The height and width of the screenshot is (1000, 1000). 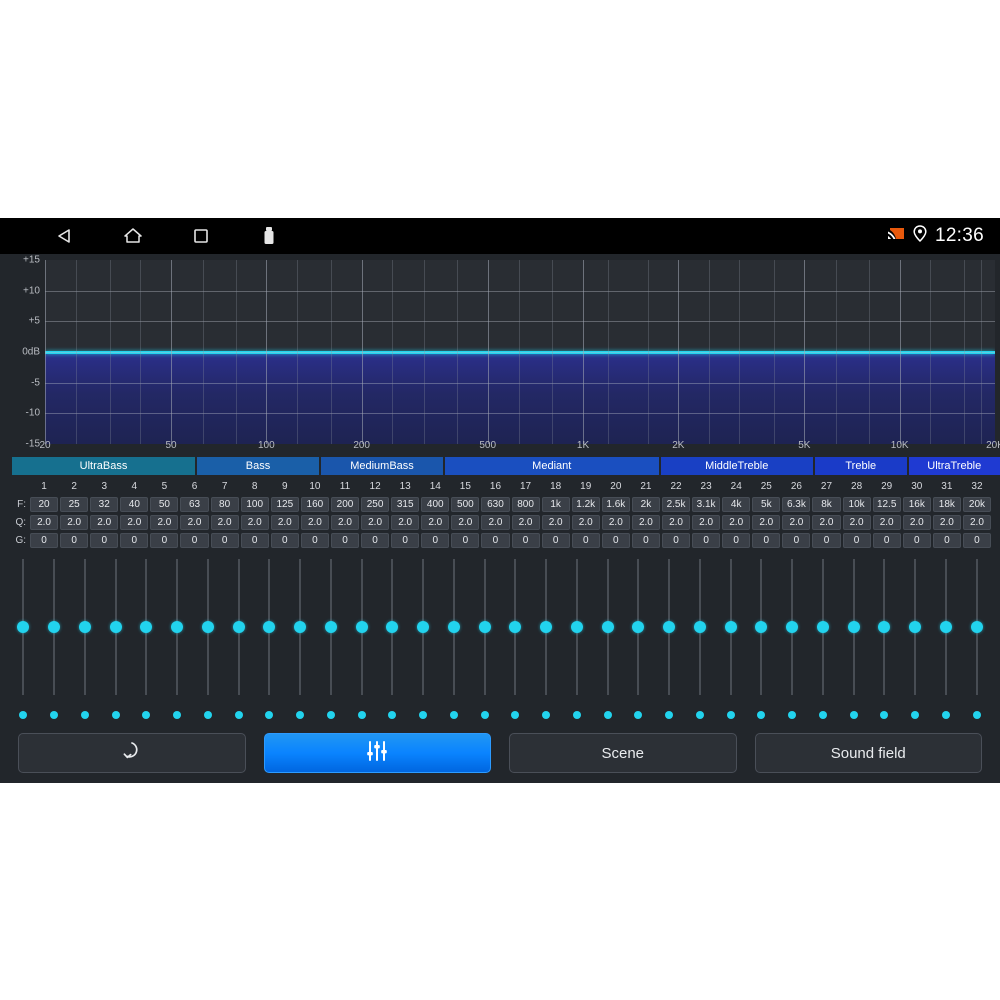 I want to click on eq-slider-bank, so click(x=500, y=630).